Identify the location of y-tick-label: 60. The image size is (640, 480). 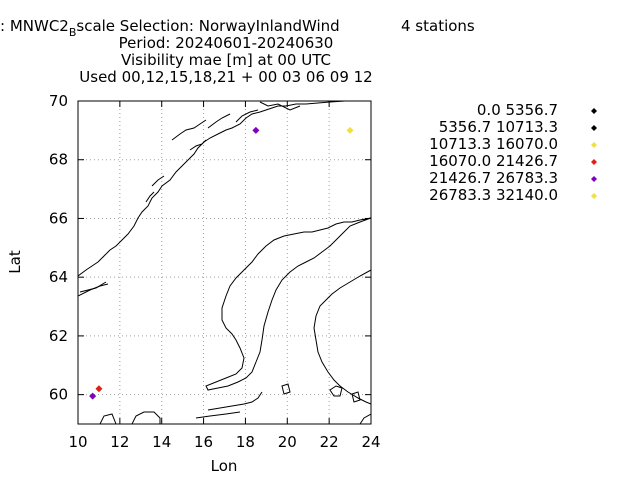
(58, 395).